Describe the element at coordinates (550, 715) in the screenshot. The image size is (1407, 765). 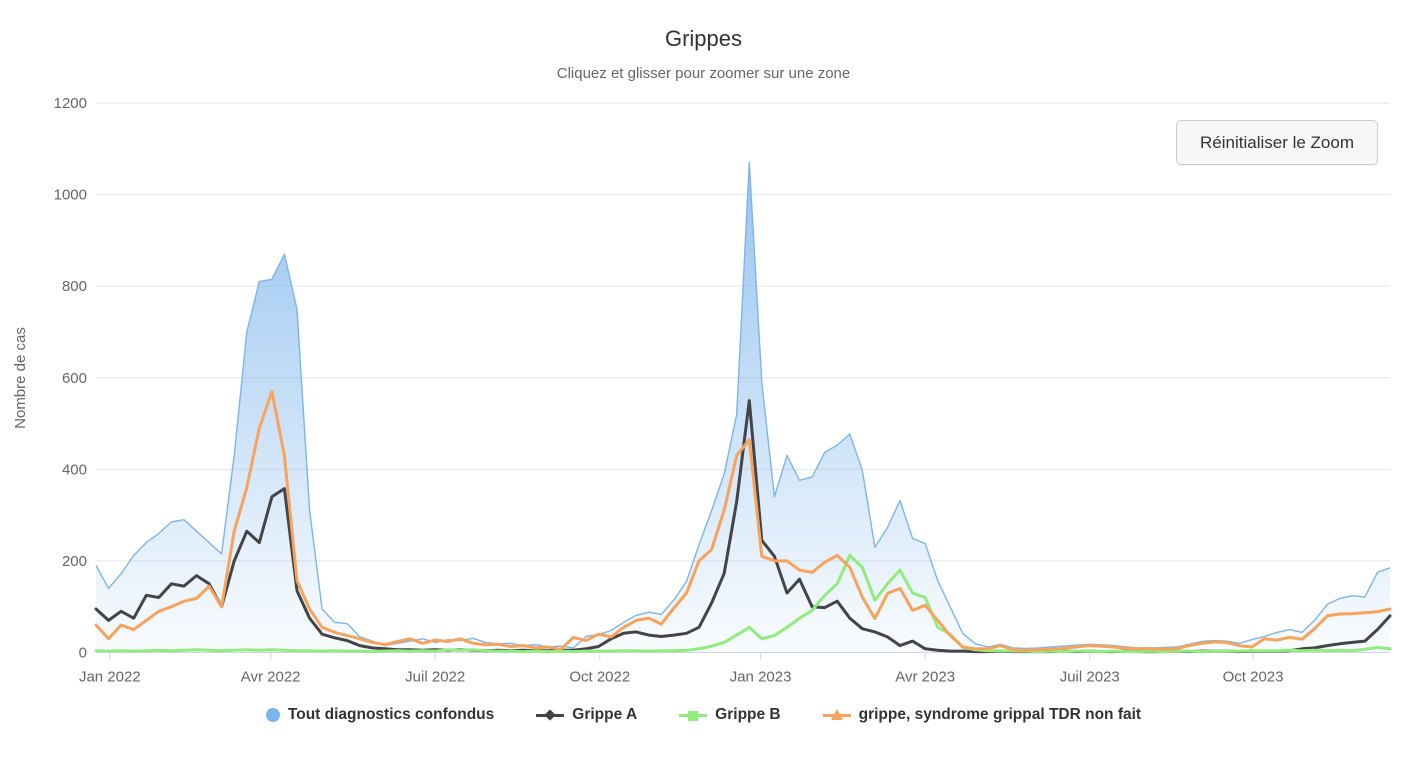
I see `line-diamond-marker-icon` at that location.